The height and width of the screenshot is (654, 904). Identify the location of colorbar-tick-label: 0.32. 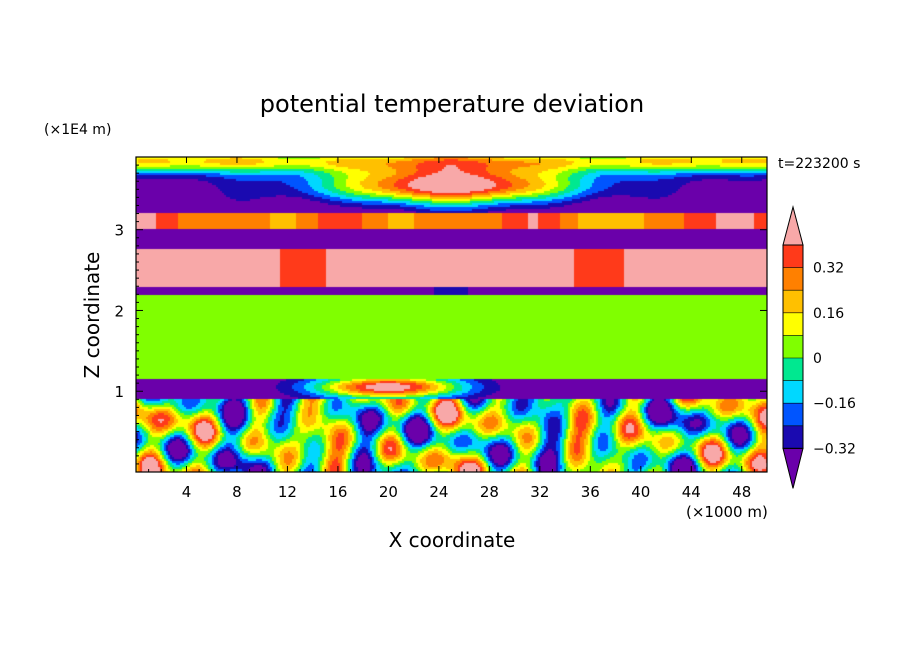
(828, 269).